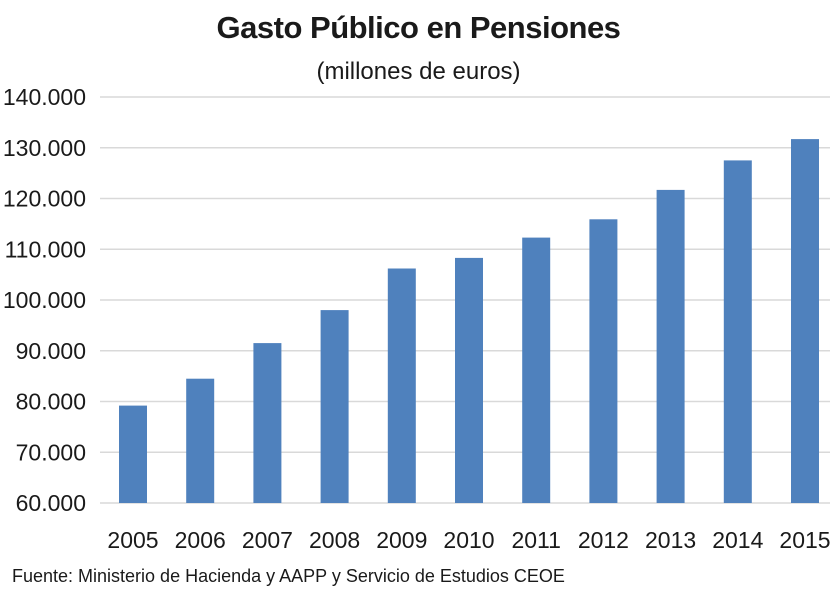 The height and width of the screenshot is (601, 837). Describe the element at coordinates (401, 385) in the screenshot. I see `bar-2009` at that location.